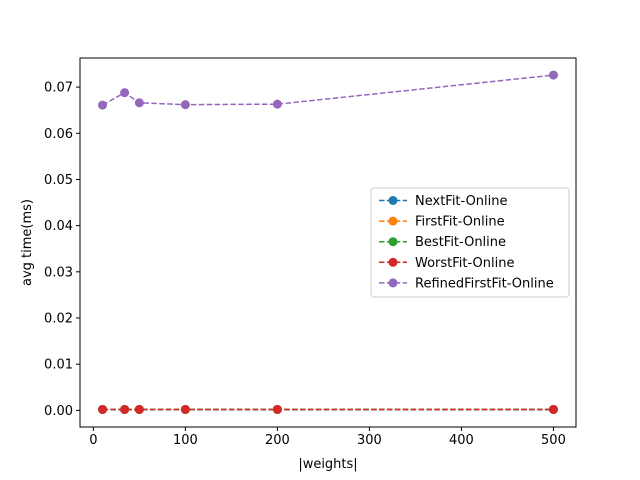  What do you see at coordinates (327, 437) in the screenshot?
I see `x-axis: 0 100 200 300 400 500` at bounding box center [327, 437].